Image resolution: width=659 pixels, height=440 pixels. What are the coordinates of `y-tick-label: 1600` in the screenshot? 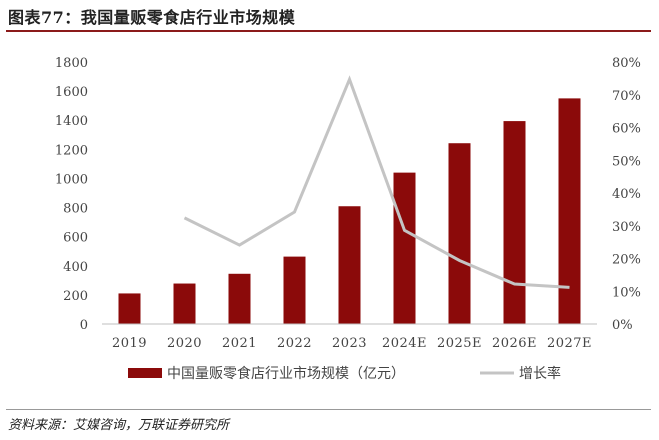 It's located at (71, 92).